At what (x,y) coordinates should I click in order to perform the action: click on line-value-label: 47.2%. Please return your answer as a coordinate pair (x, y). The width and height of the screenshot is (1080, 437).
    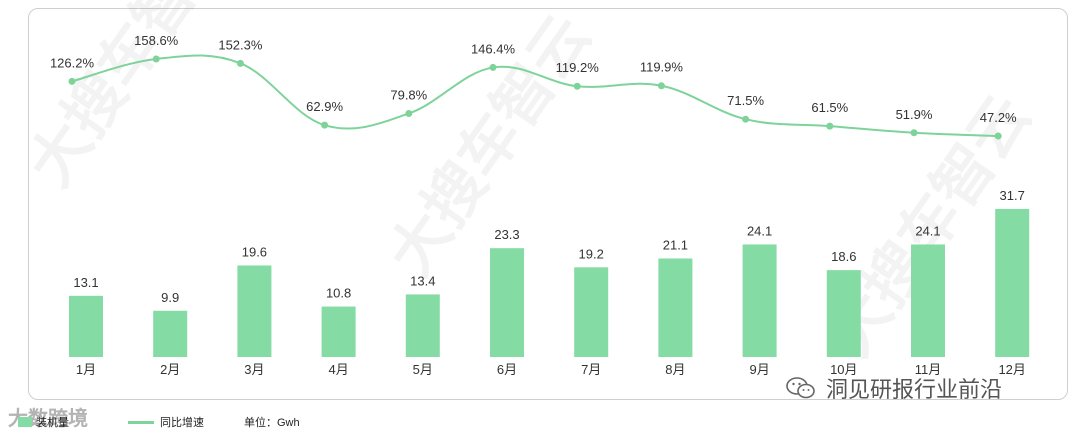
    Looking at the image, I should click on (998, 117).